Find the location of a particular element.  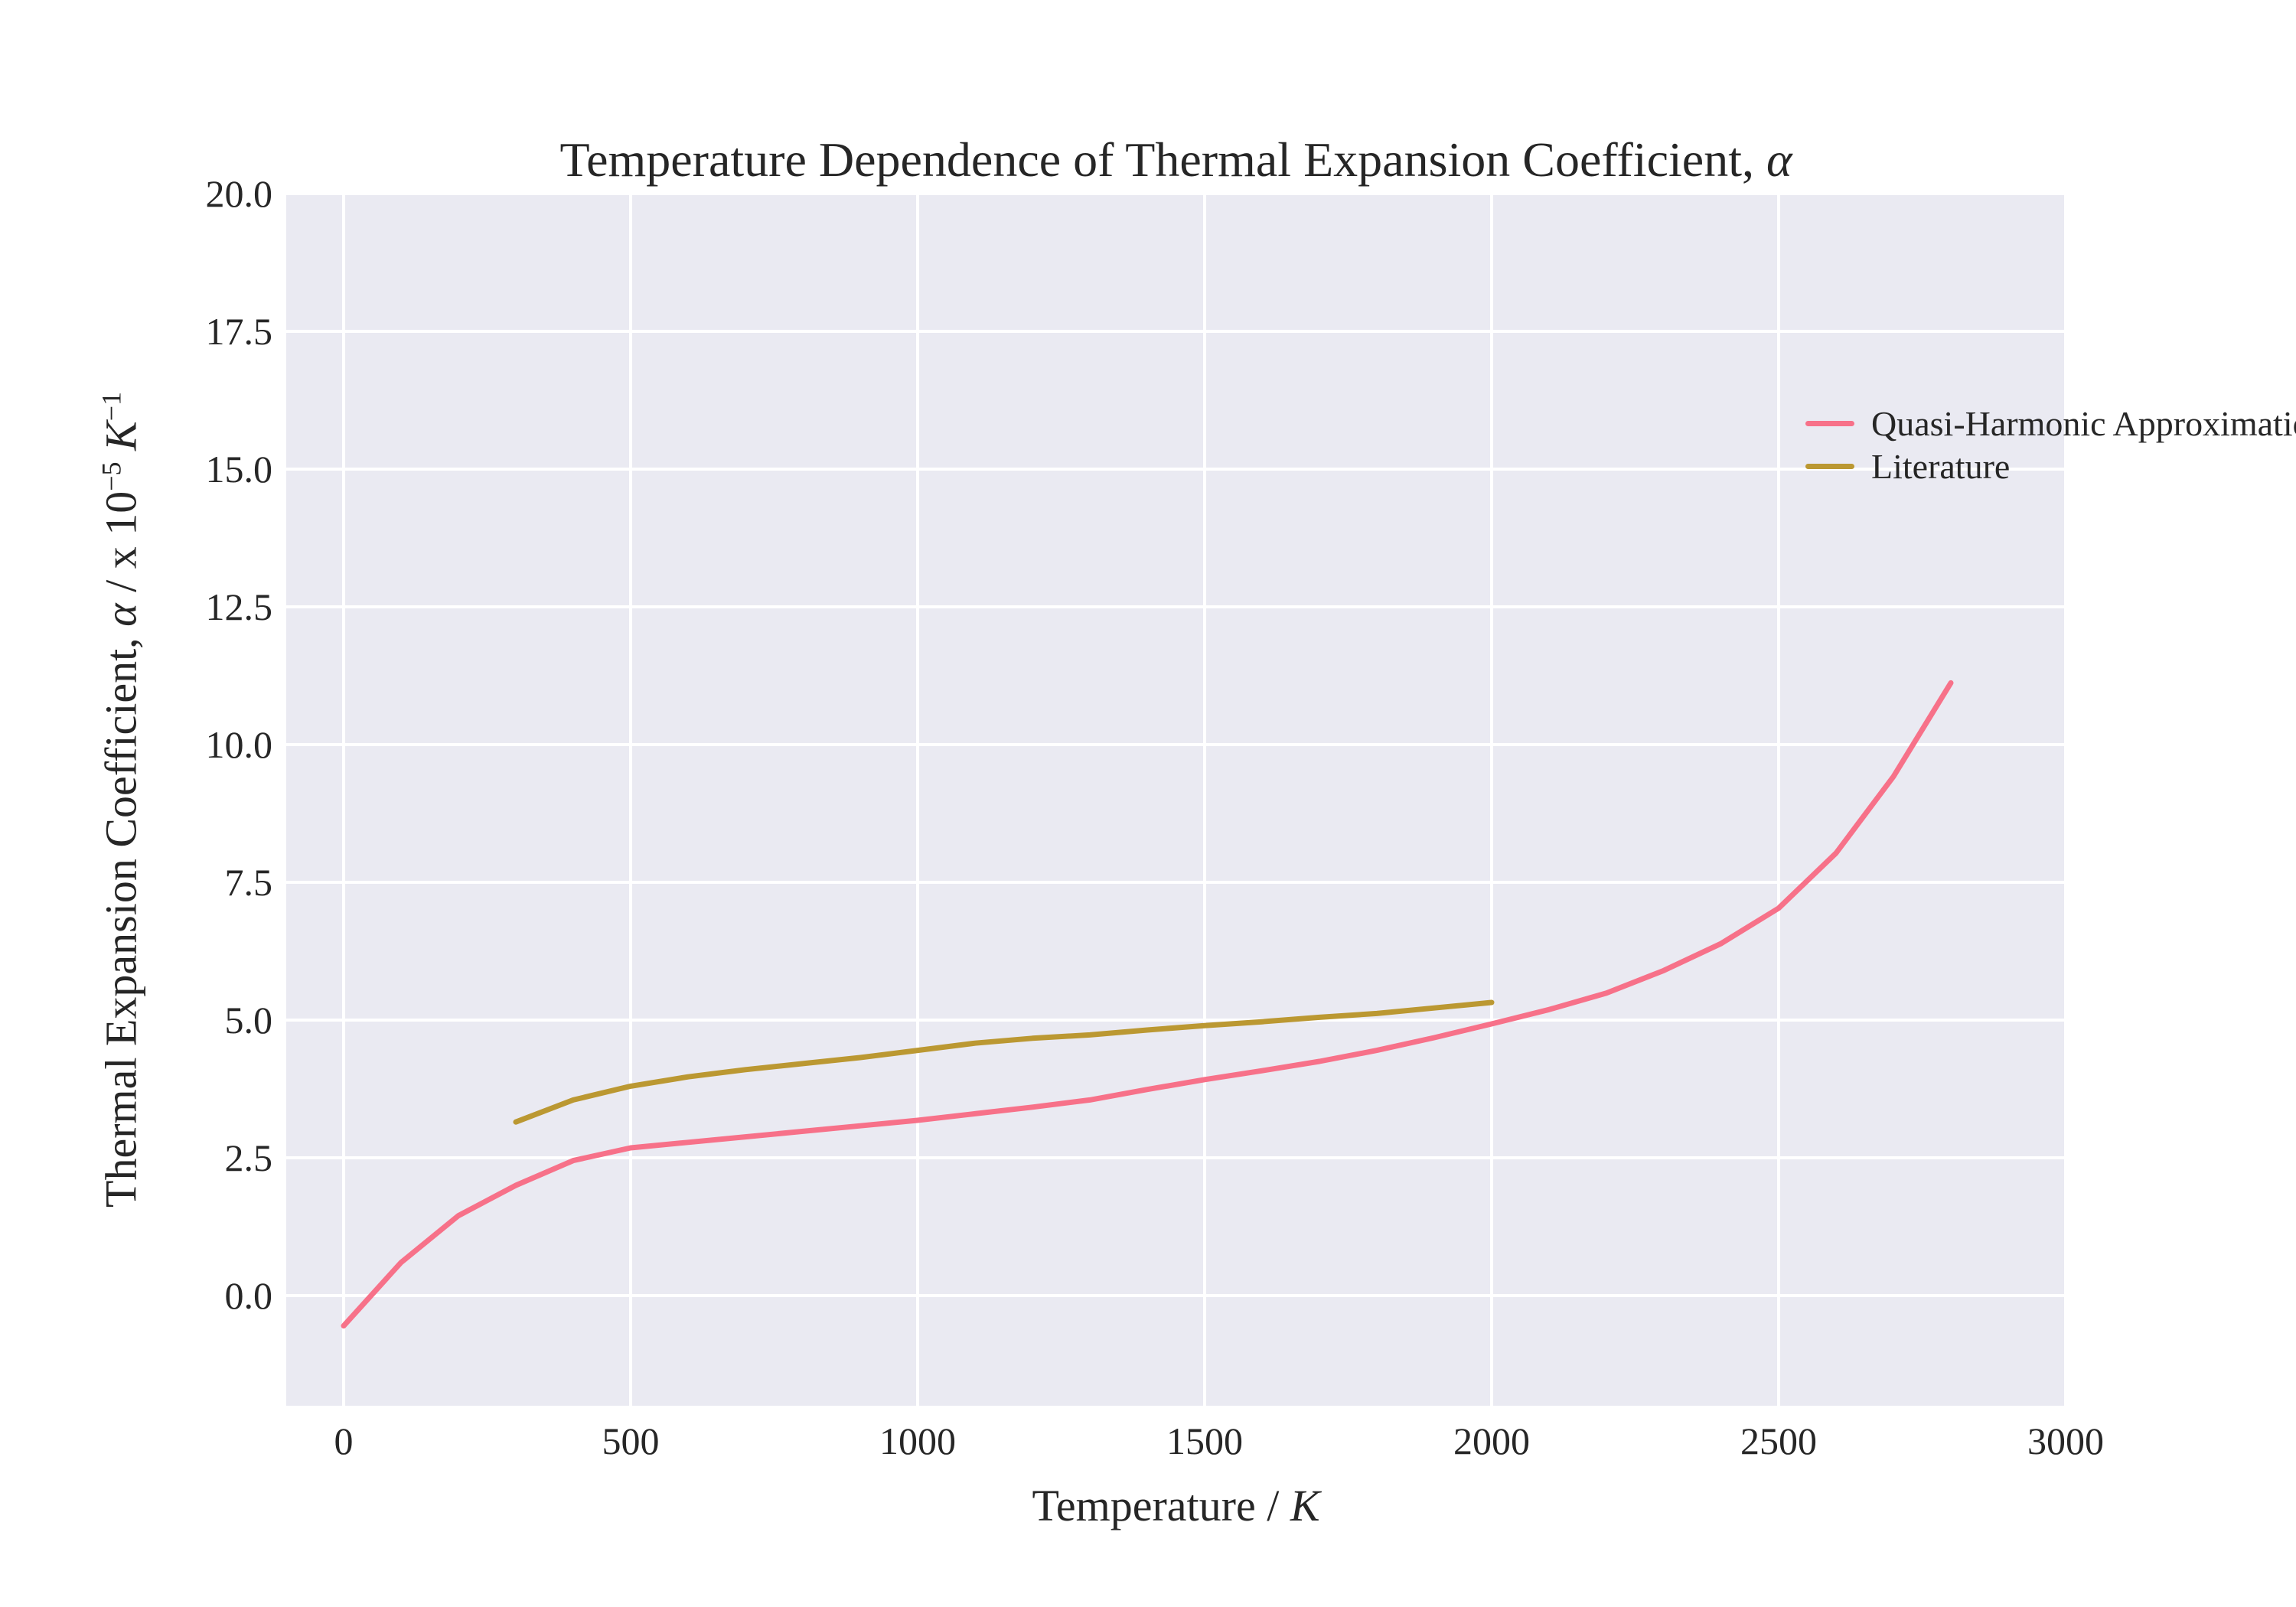

x-tick-label-0: 0 is located at coordinates (344, 1441).